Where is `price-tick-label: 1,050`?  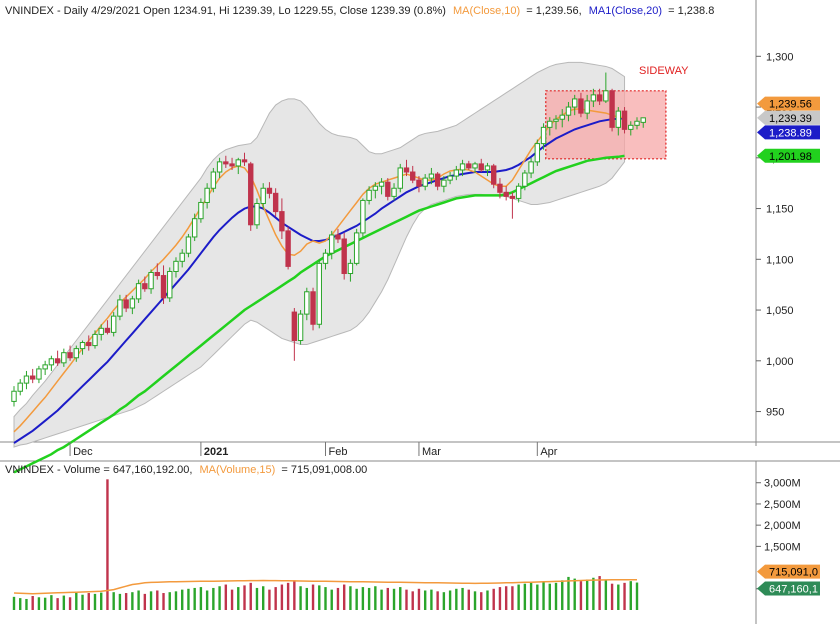
price-tick-label: 1,050 is located at coordinates (780, 311).